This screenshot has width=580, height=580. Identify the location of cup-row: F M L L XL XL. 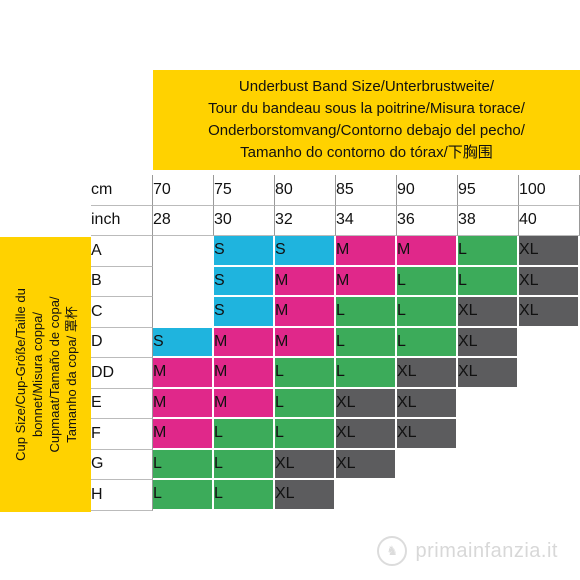
(335, 434).